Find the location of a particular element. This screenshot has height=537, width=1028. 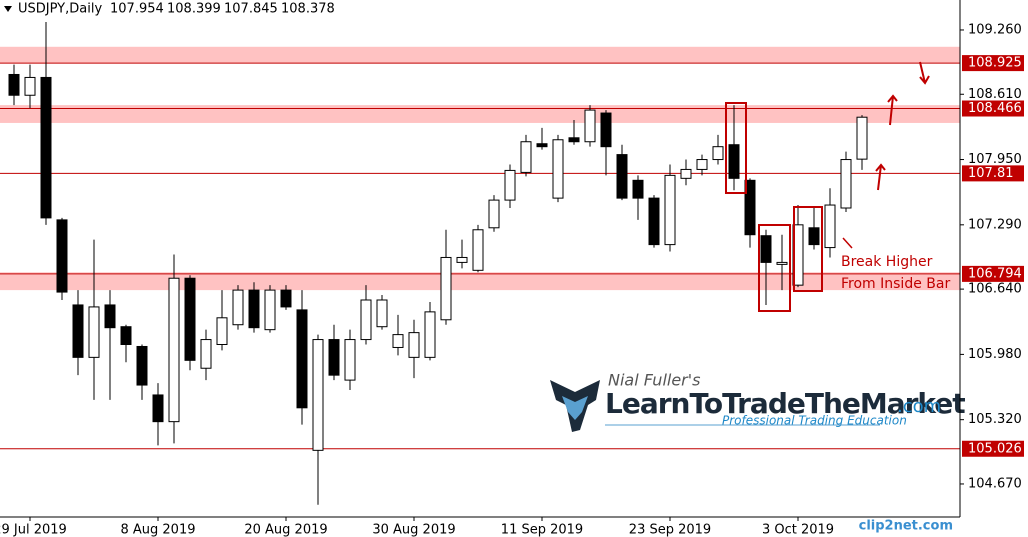

level-label: 106.794 is located at coordinates (995, 273).